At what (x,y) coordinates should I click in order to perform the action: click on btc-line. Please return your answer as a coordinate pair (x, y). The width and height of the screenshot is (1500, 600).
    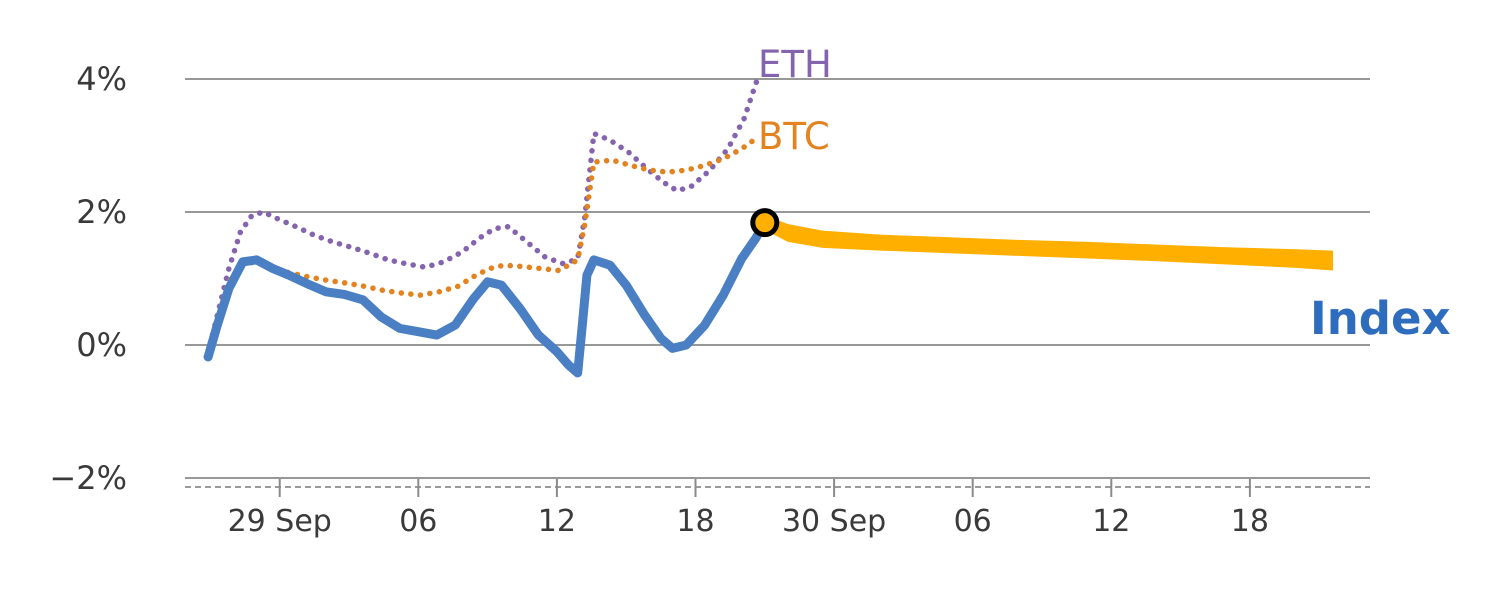
    Looking at the image, I should click on (482, 246).